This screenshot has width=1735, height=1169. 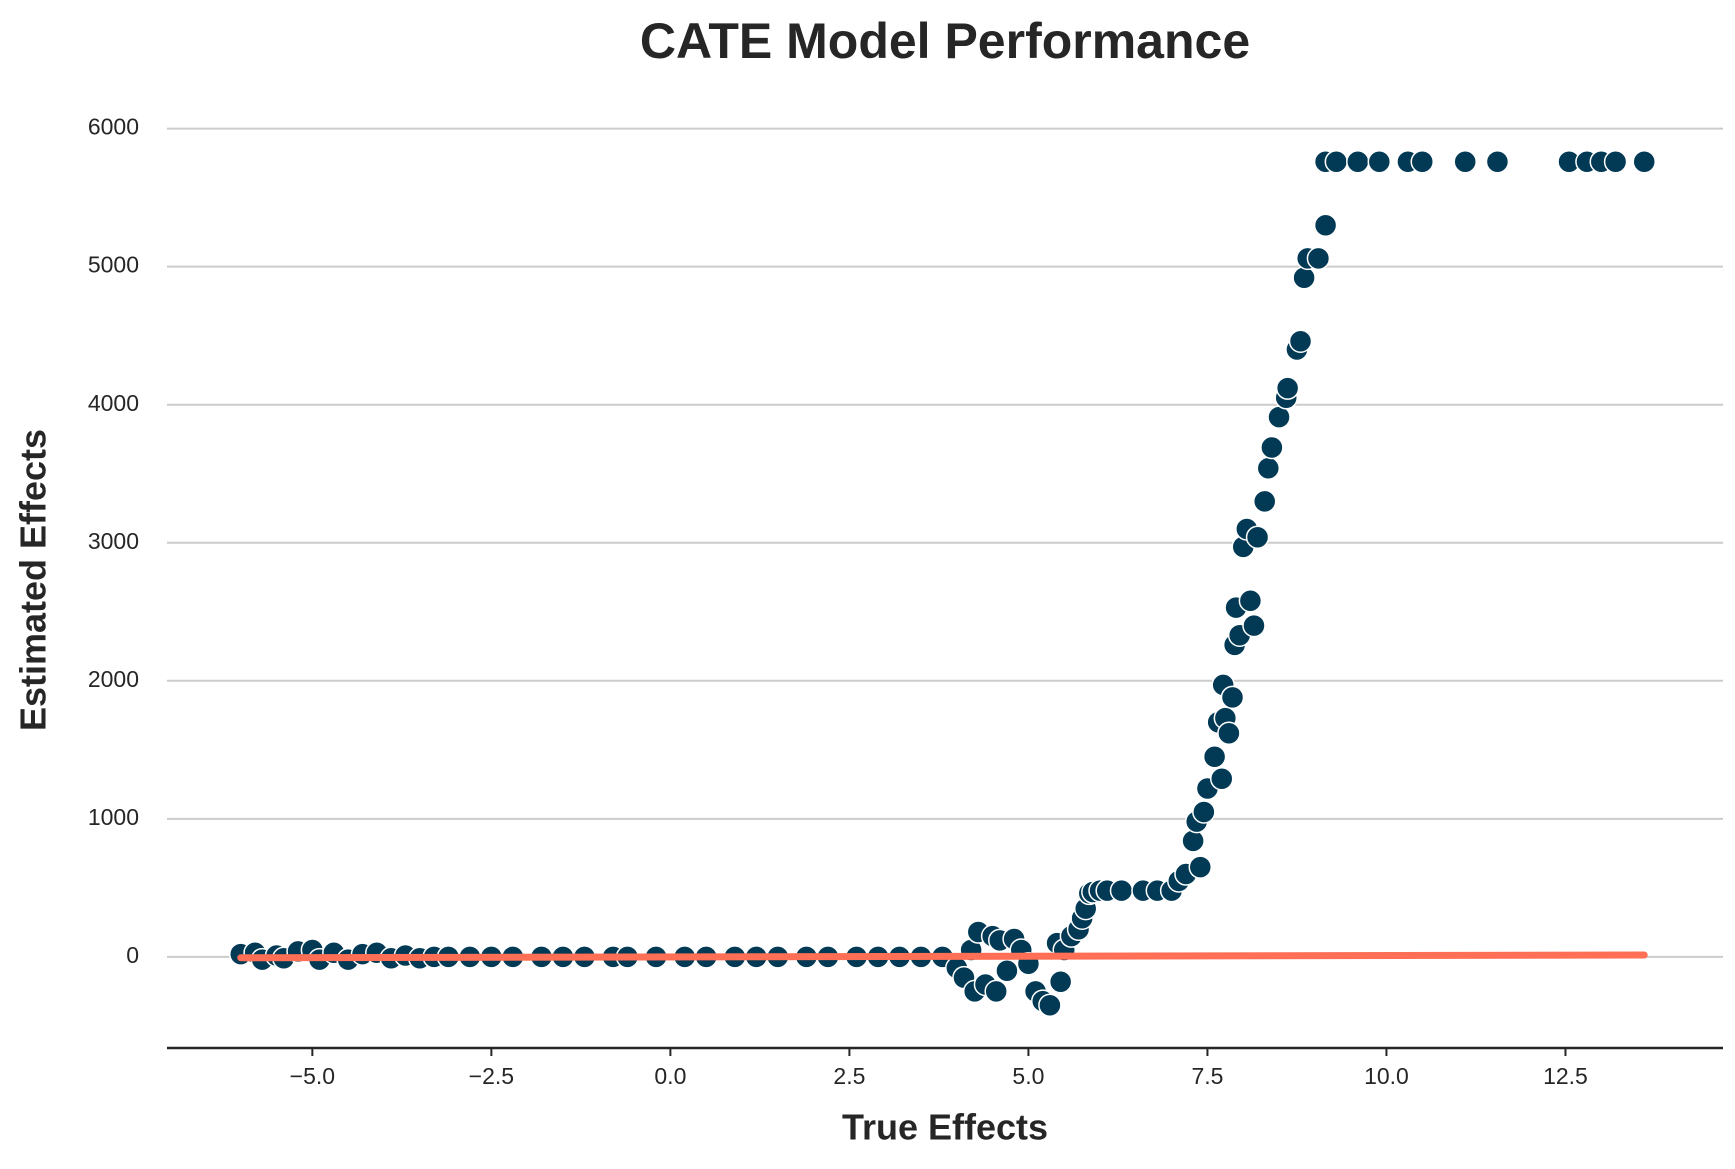 What do you see at coordinates (849, 1076) in the screenshot?
I see `x-tick-label: 2.5` at bounding box center [849, 1076].